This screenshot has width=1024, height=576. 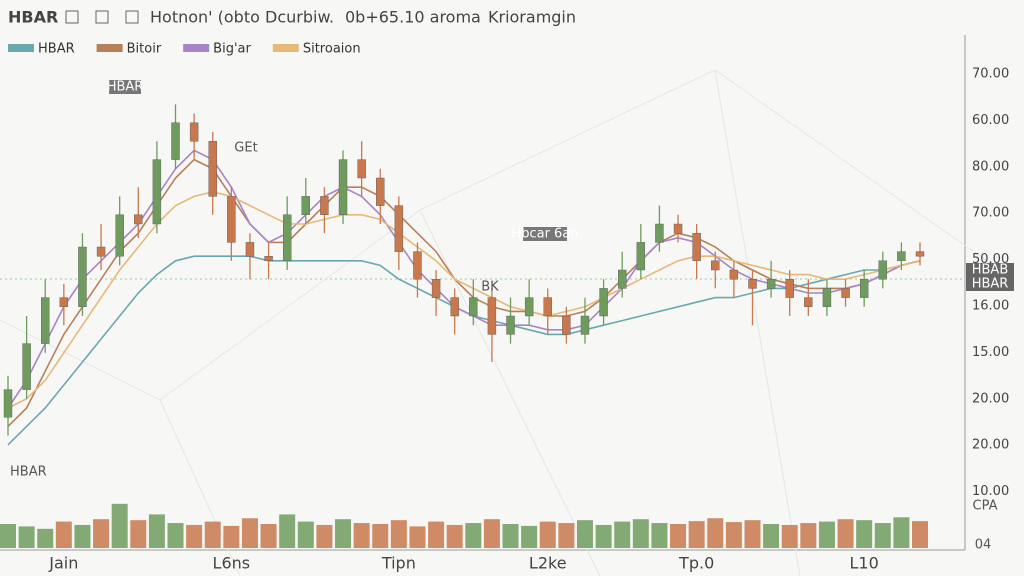 I want to click on annotation: BK, so click(x=490, y=287).